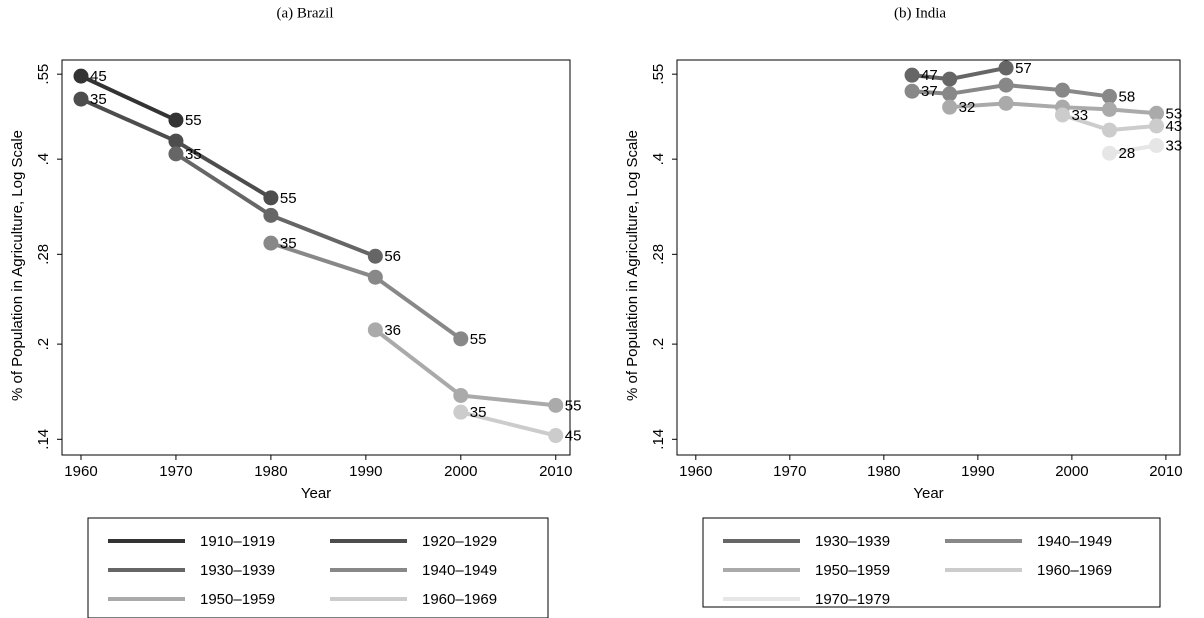 The image size is (1204, 618). I want to click on point-label: 53, so click(1173, 113).